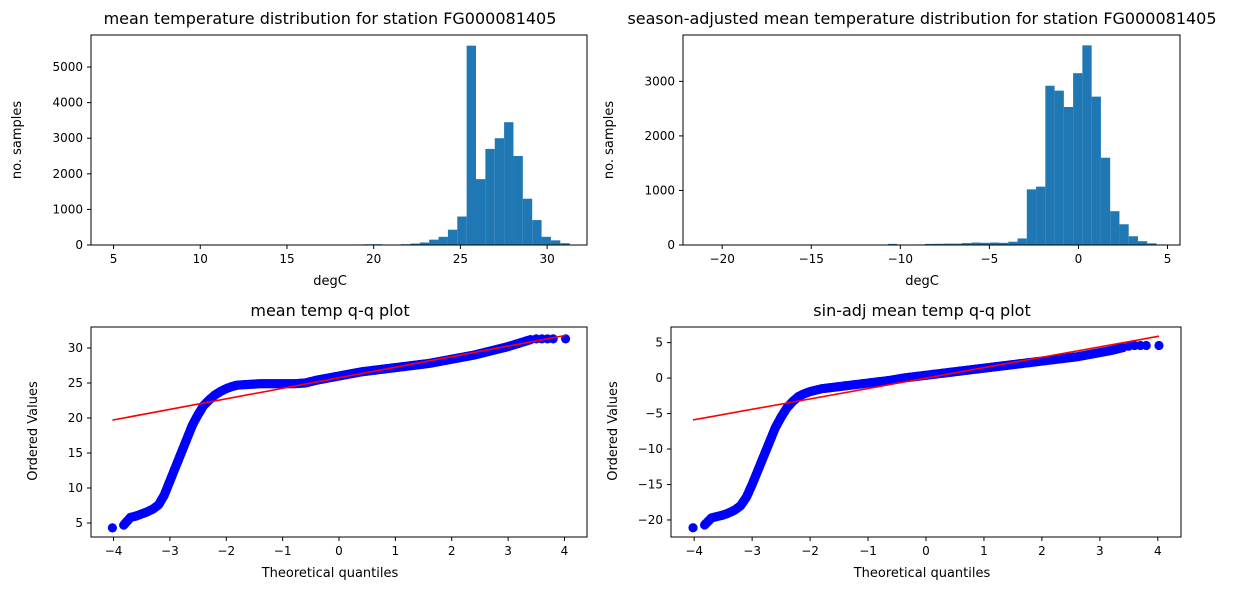 The image size is (1238, 590). Describe the element at coordinates (990, 259) in the screenshot. I see `x-tick-label: −5` at that location.